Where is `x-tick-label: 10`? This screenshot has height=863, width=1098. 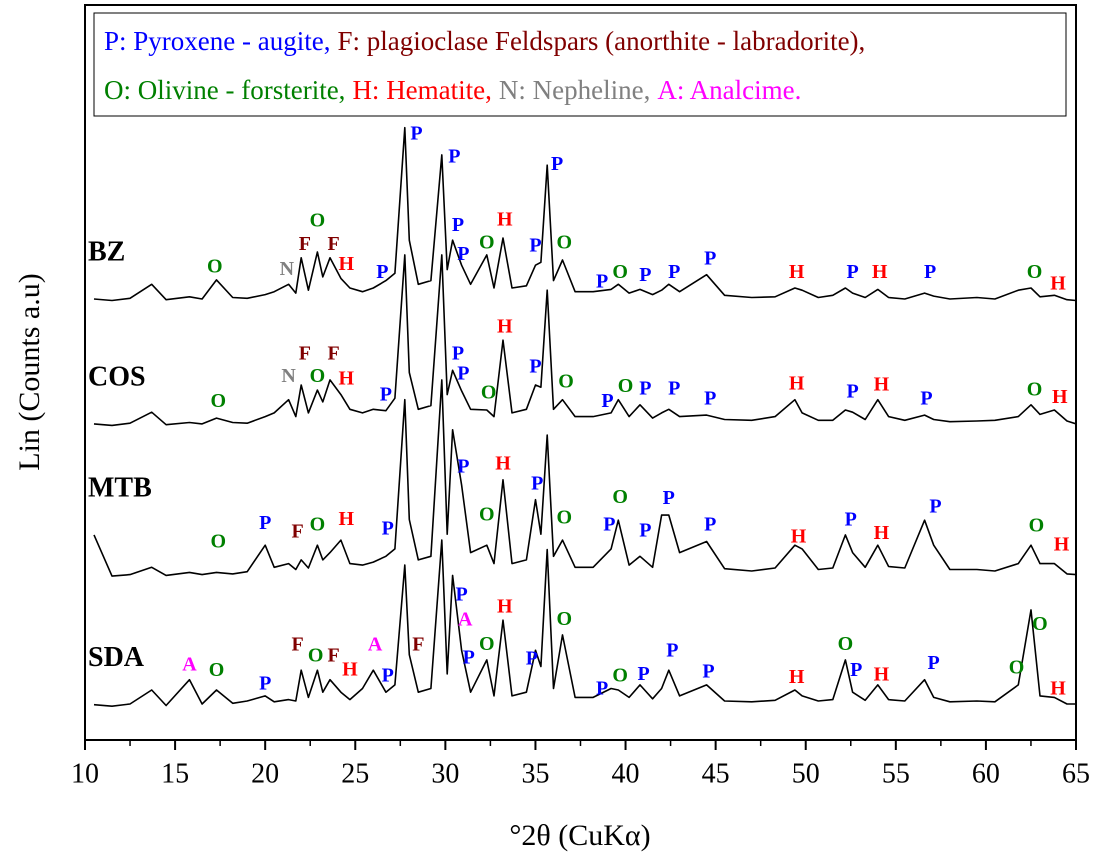
x-tick-label: 10 is located at coordinates (85, 773).